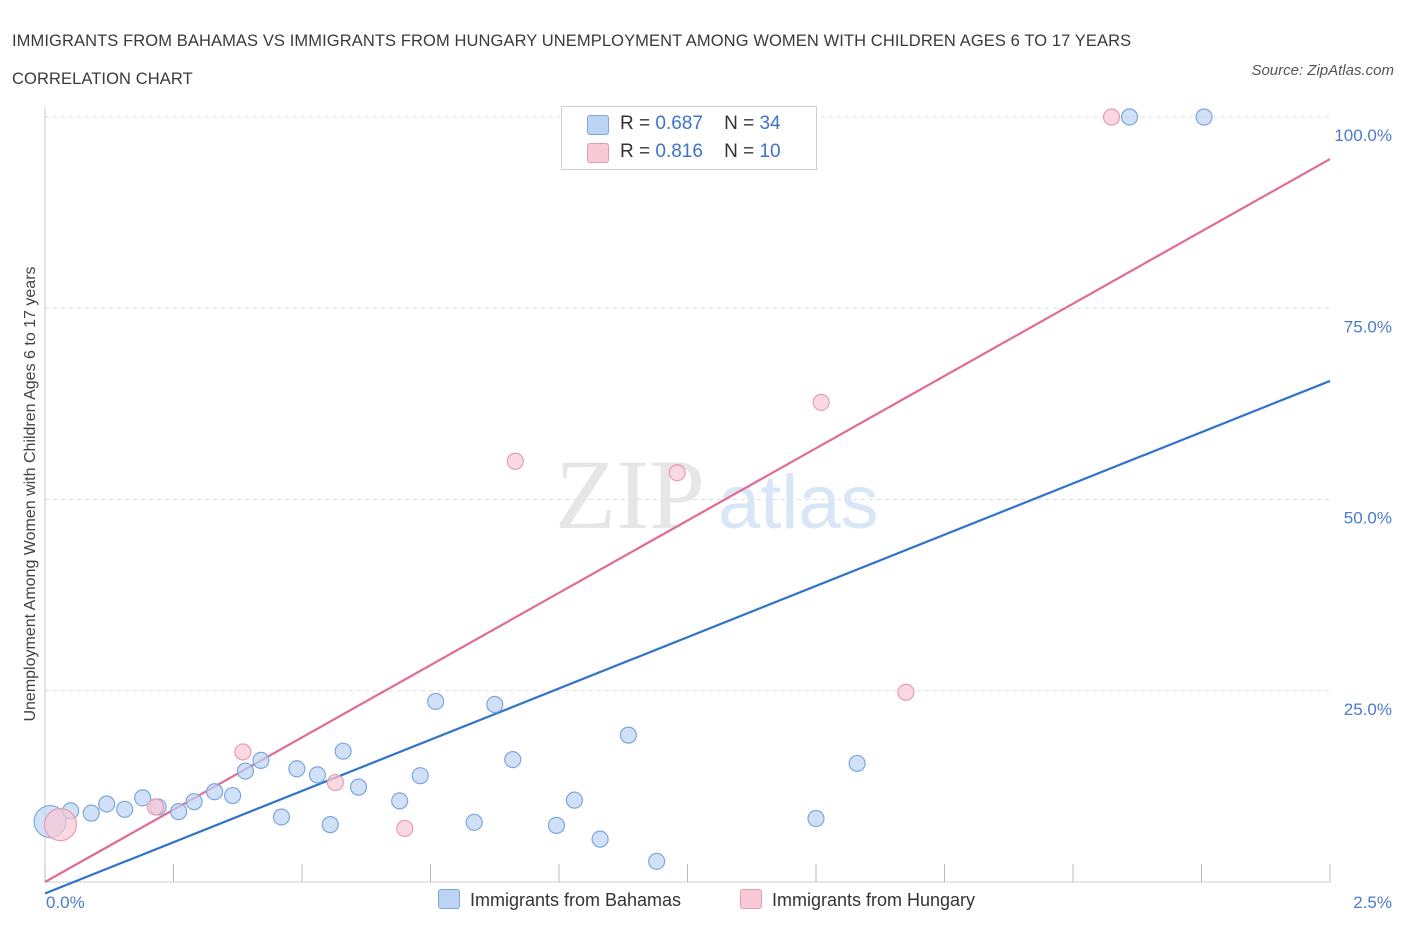 This screenshot has height=930, width=1406. I want to click on bottom-legend-bahamas: Immigrants from Bahamas, so click(559, 900).